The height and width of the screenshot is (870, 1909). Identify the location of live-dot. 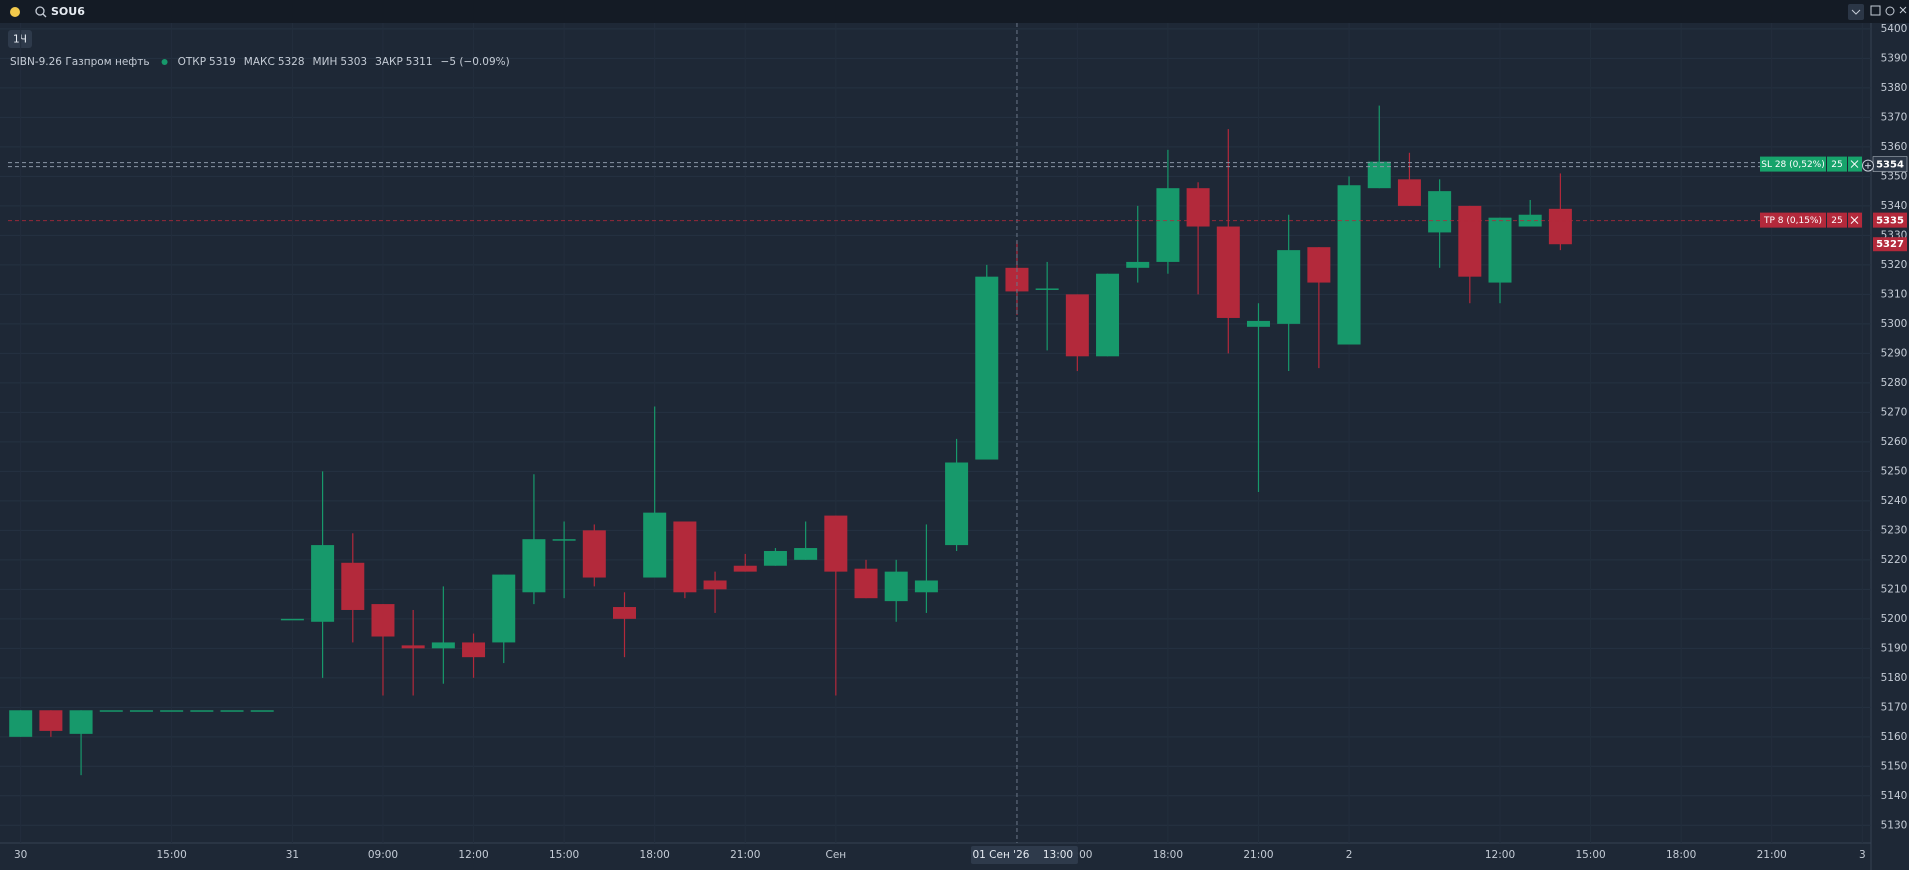
(164, 62).